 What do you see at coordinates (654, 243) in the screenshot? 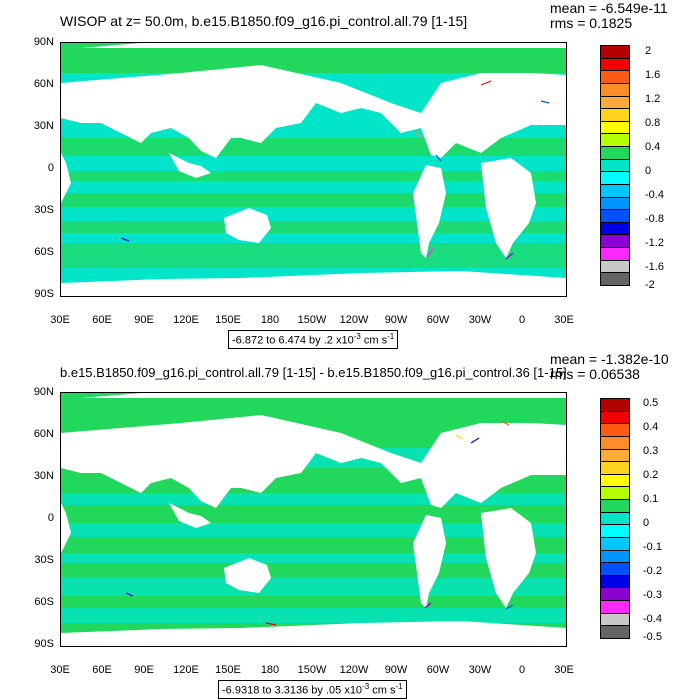
I see `colorbar-label: -1.2` at bounding box center [654, 243].